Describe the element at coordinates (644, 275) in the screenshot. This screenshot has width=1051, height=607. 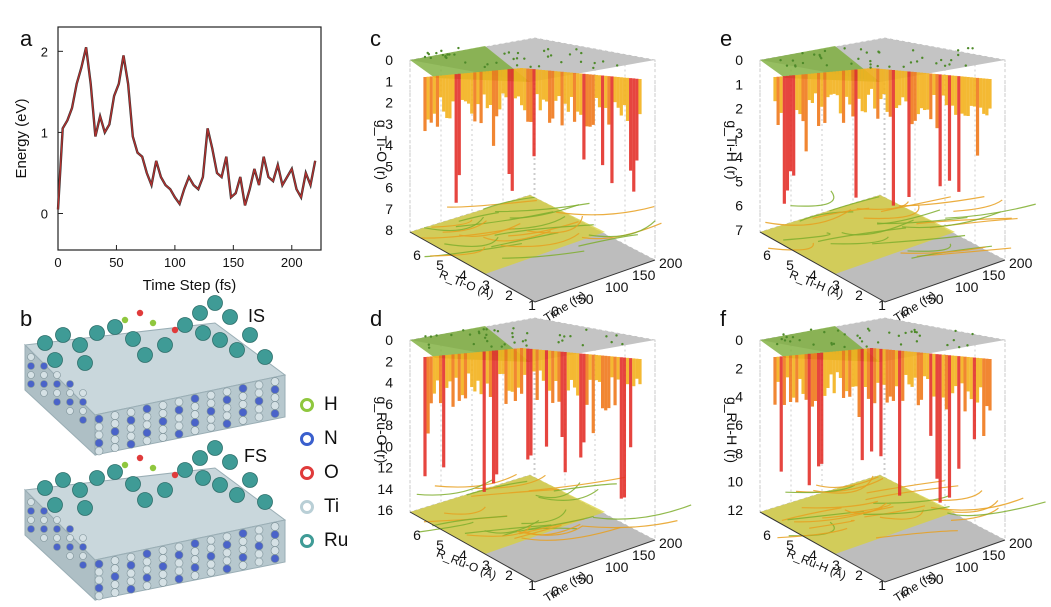
I see `time-tick-label: 150` at that location.